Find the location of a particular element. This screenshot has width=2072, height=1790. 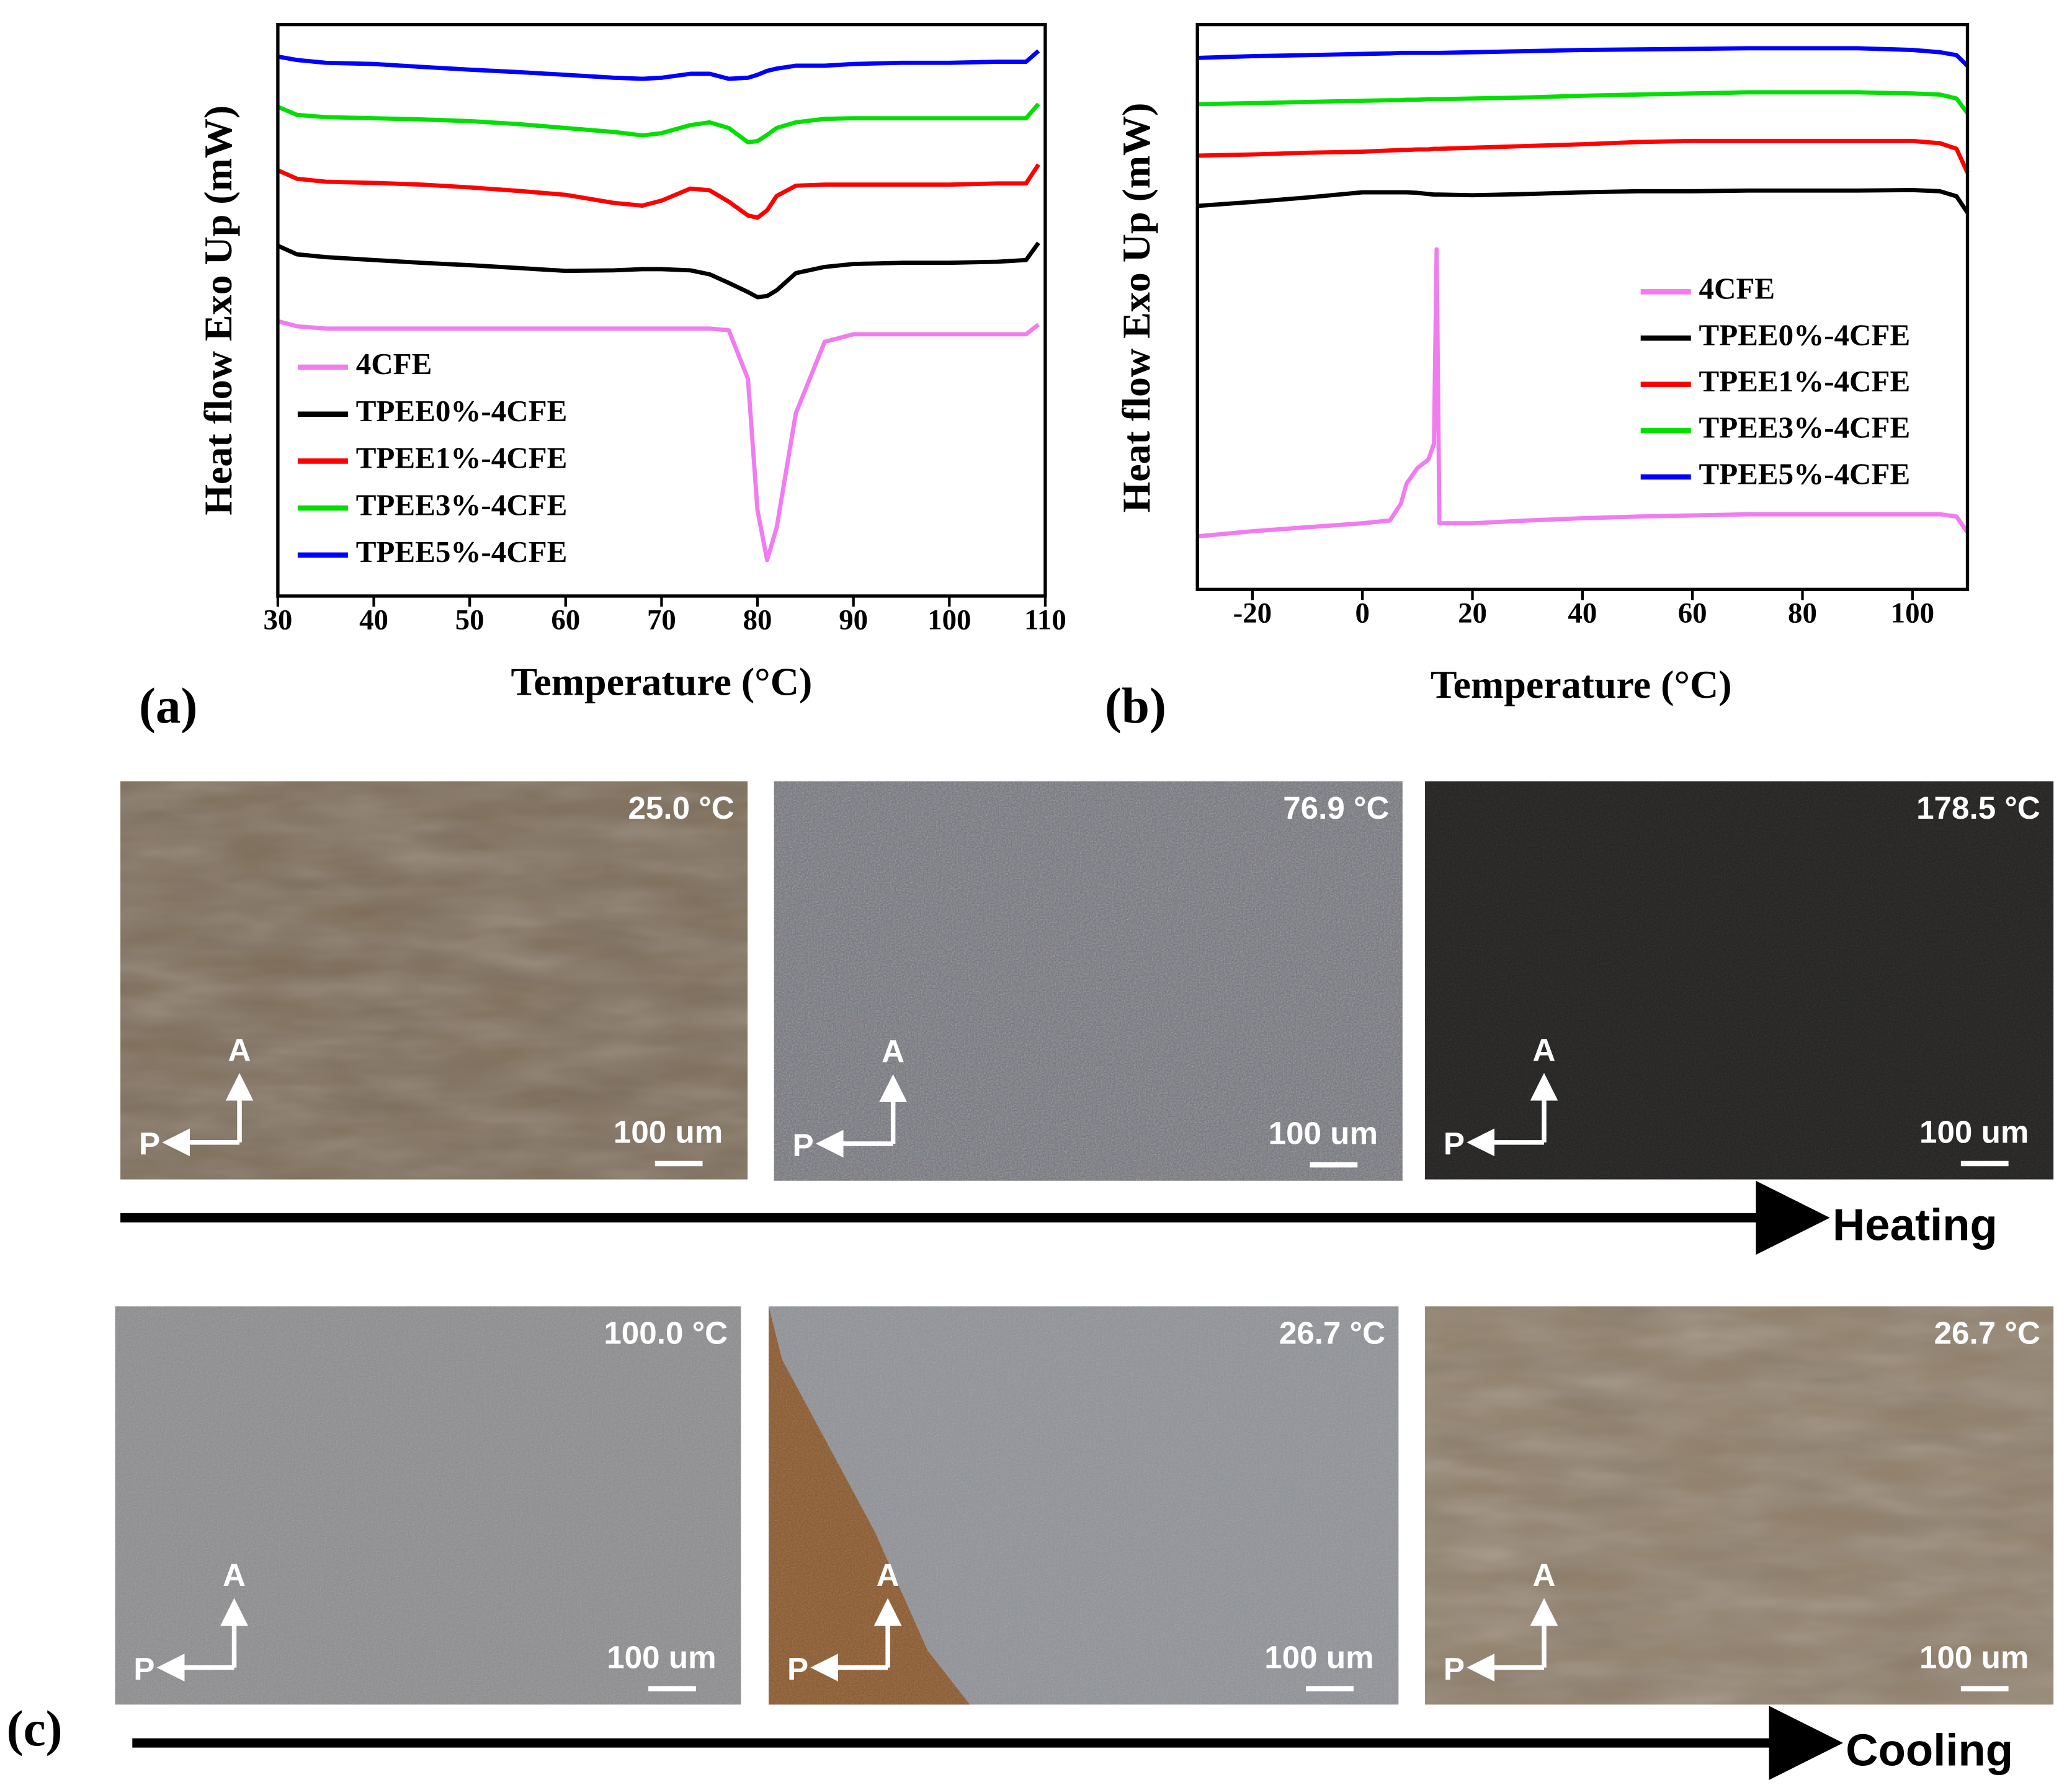

panel-label: (a) is located at coordinates (168, 706).